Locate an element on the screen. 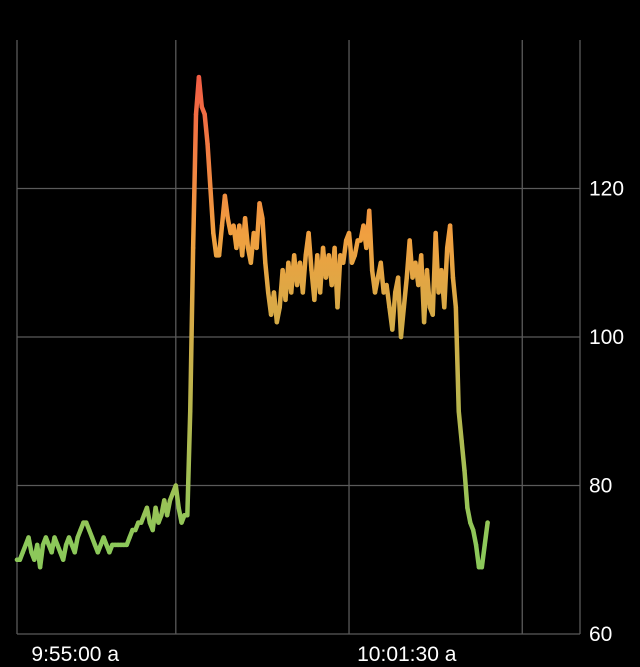 The height and width of the screenshot is (667, 640). y-tick-label: 60 is located at coordinates (600, 634).